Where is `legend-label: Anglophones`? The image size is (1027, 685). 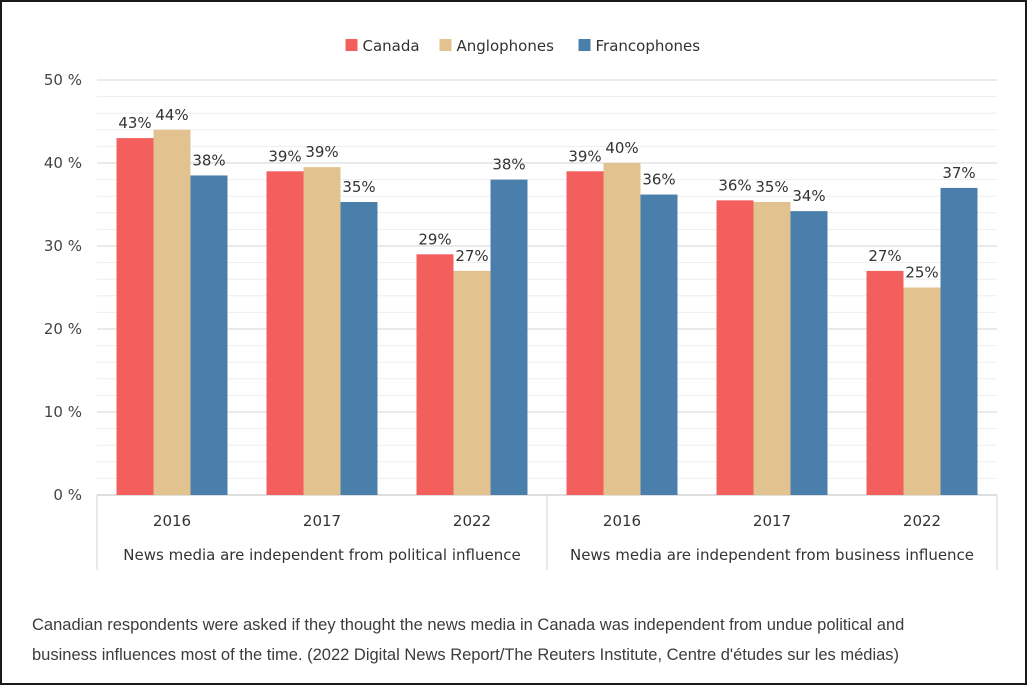 legend-label: Anglophones is located at coordinates (506, 46).